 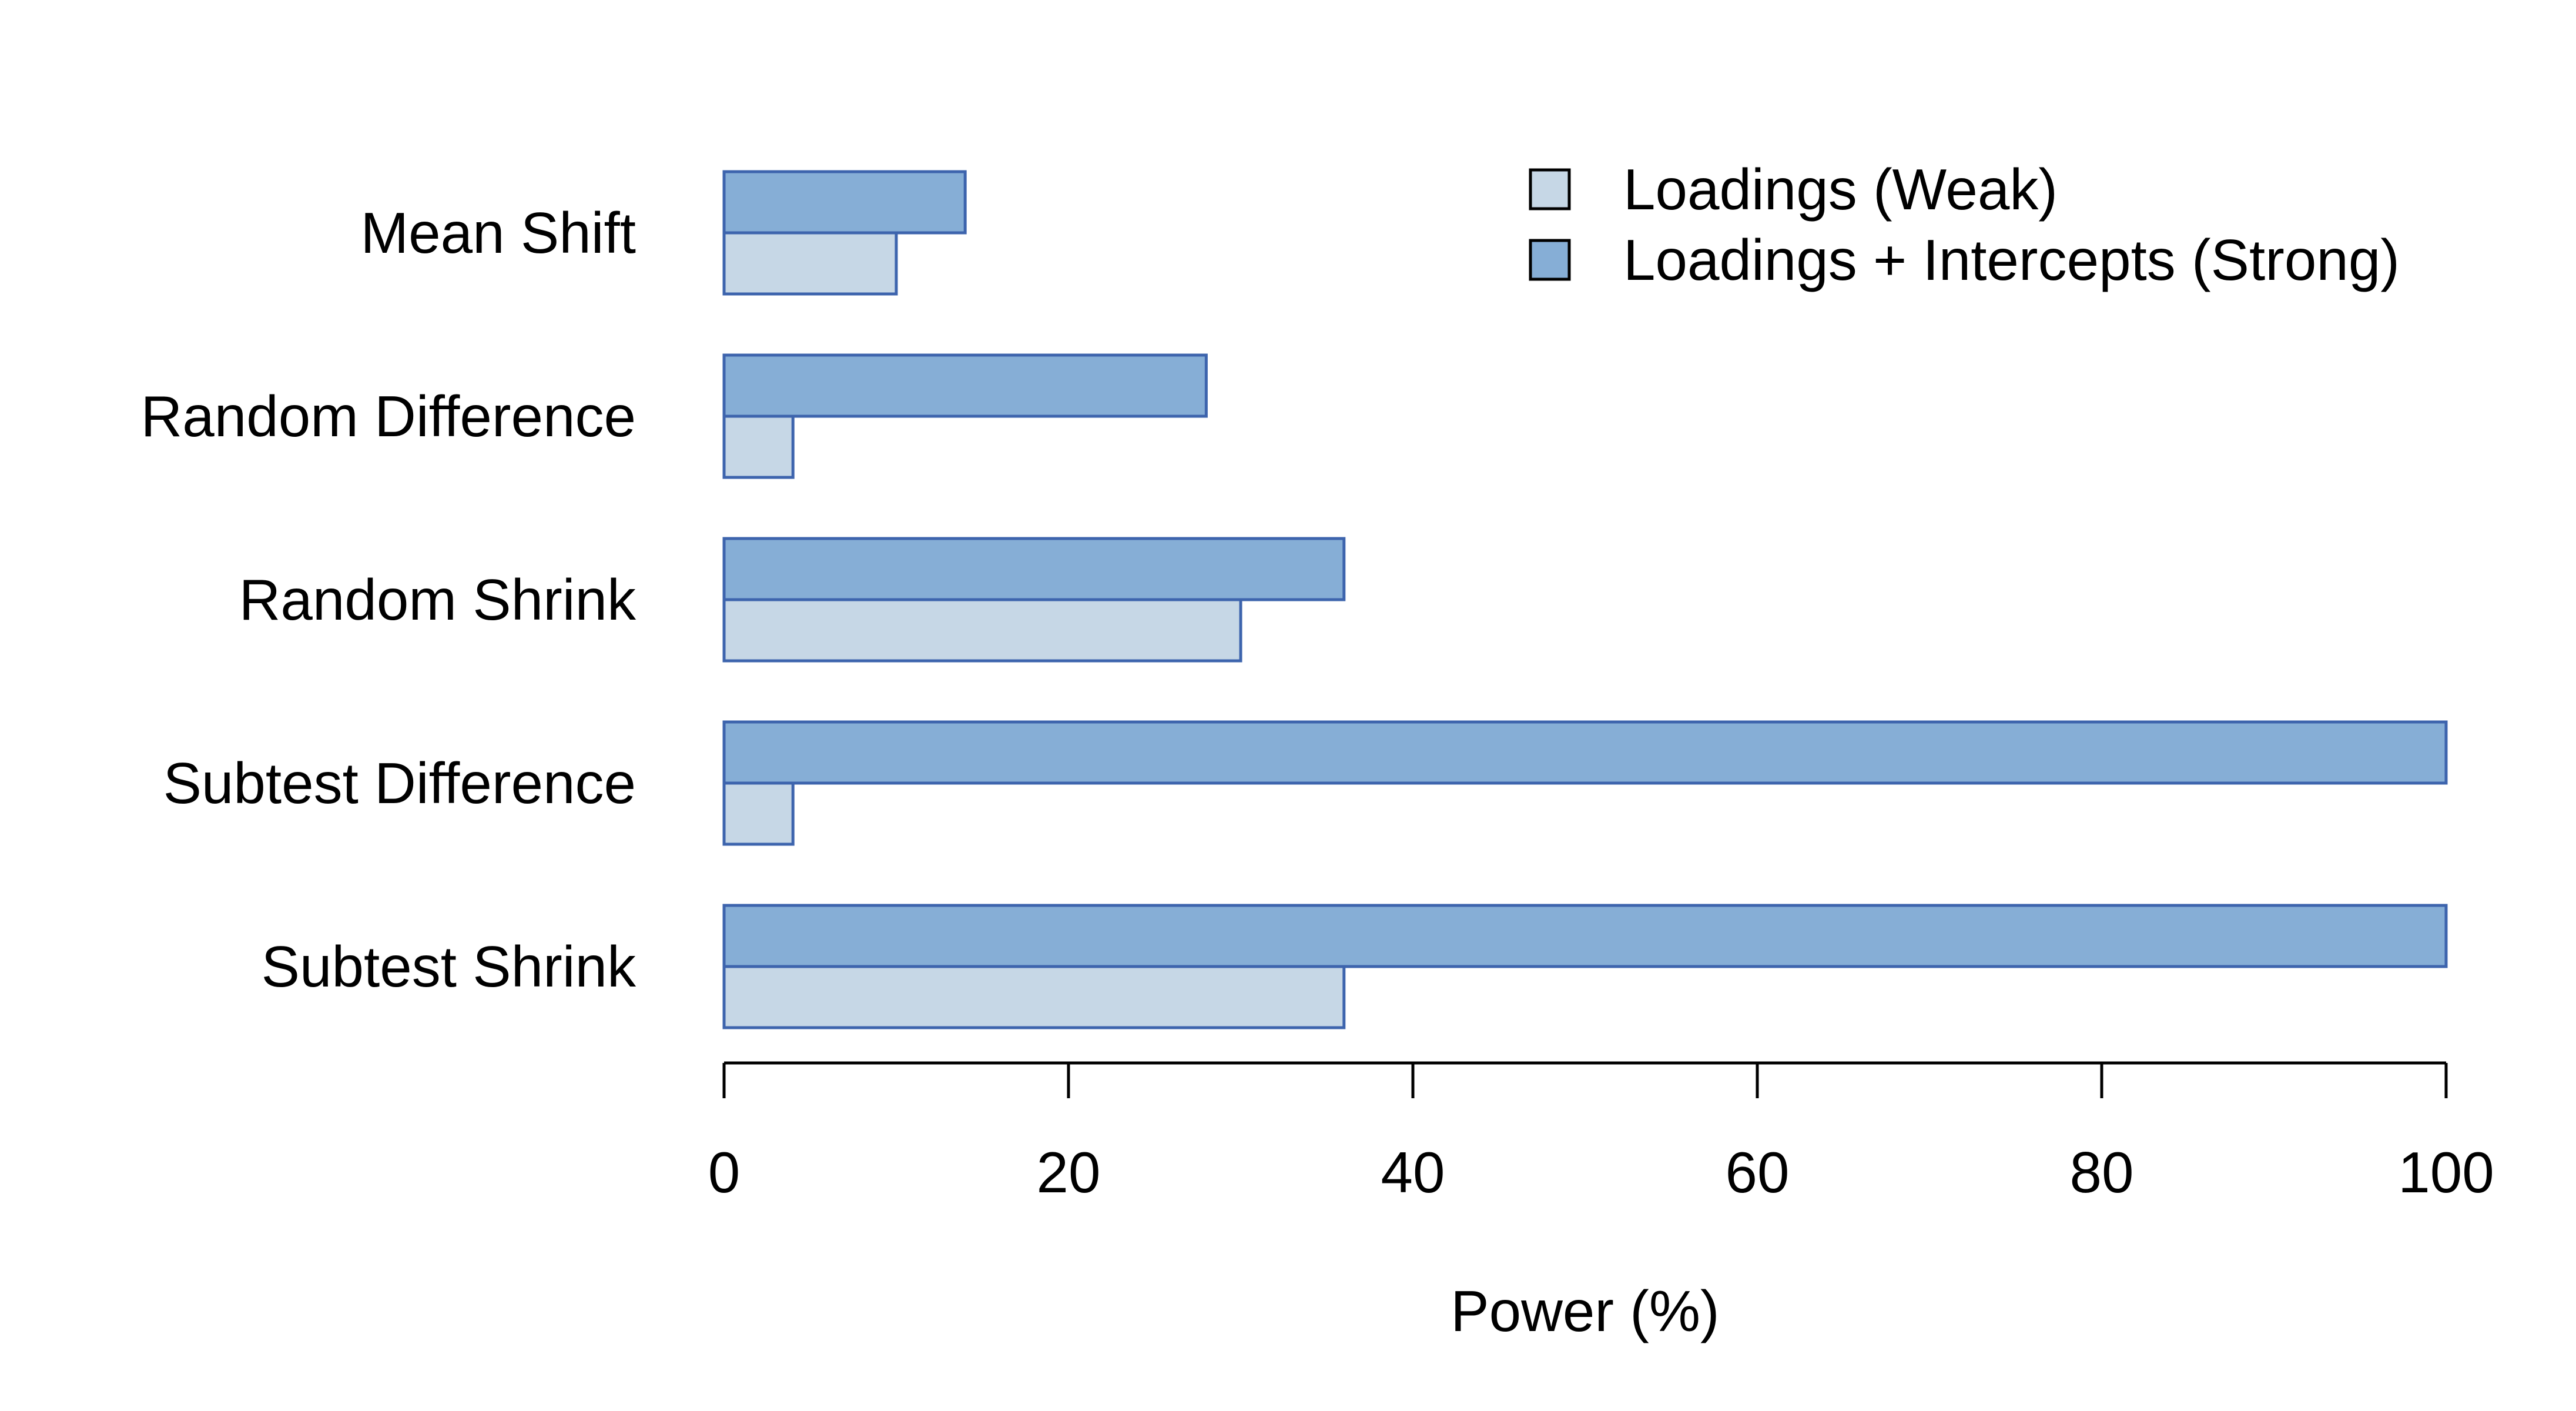 I want to click on category-label: Random Difference, so click(x=388, y=416).